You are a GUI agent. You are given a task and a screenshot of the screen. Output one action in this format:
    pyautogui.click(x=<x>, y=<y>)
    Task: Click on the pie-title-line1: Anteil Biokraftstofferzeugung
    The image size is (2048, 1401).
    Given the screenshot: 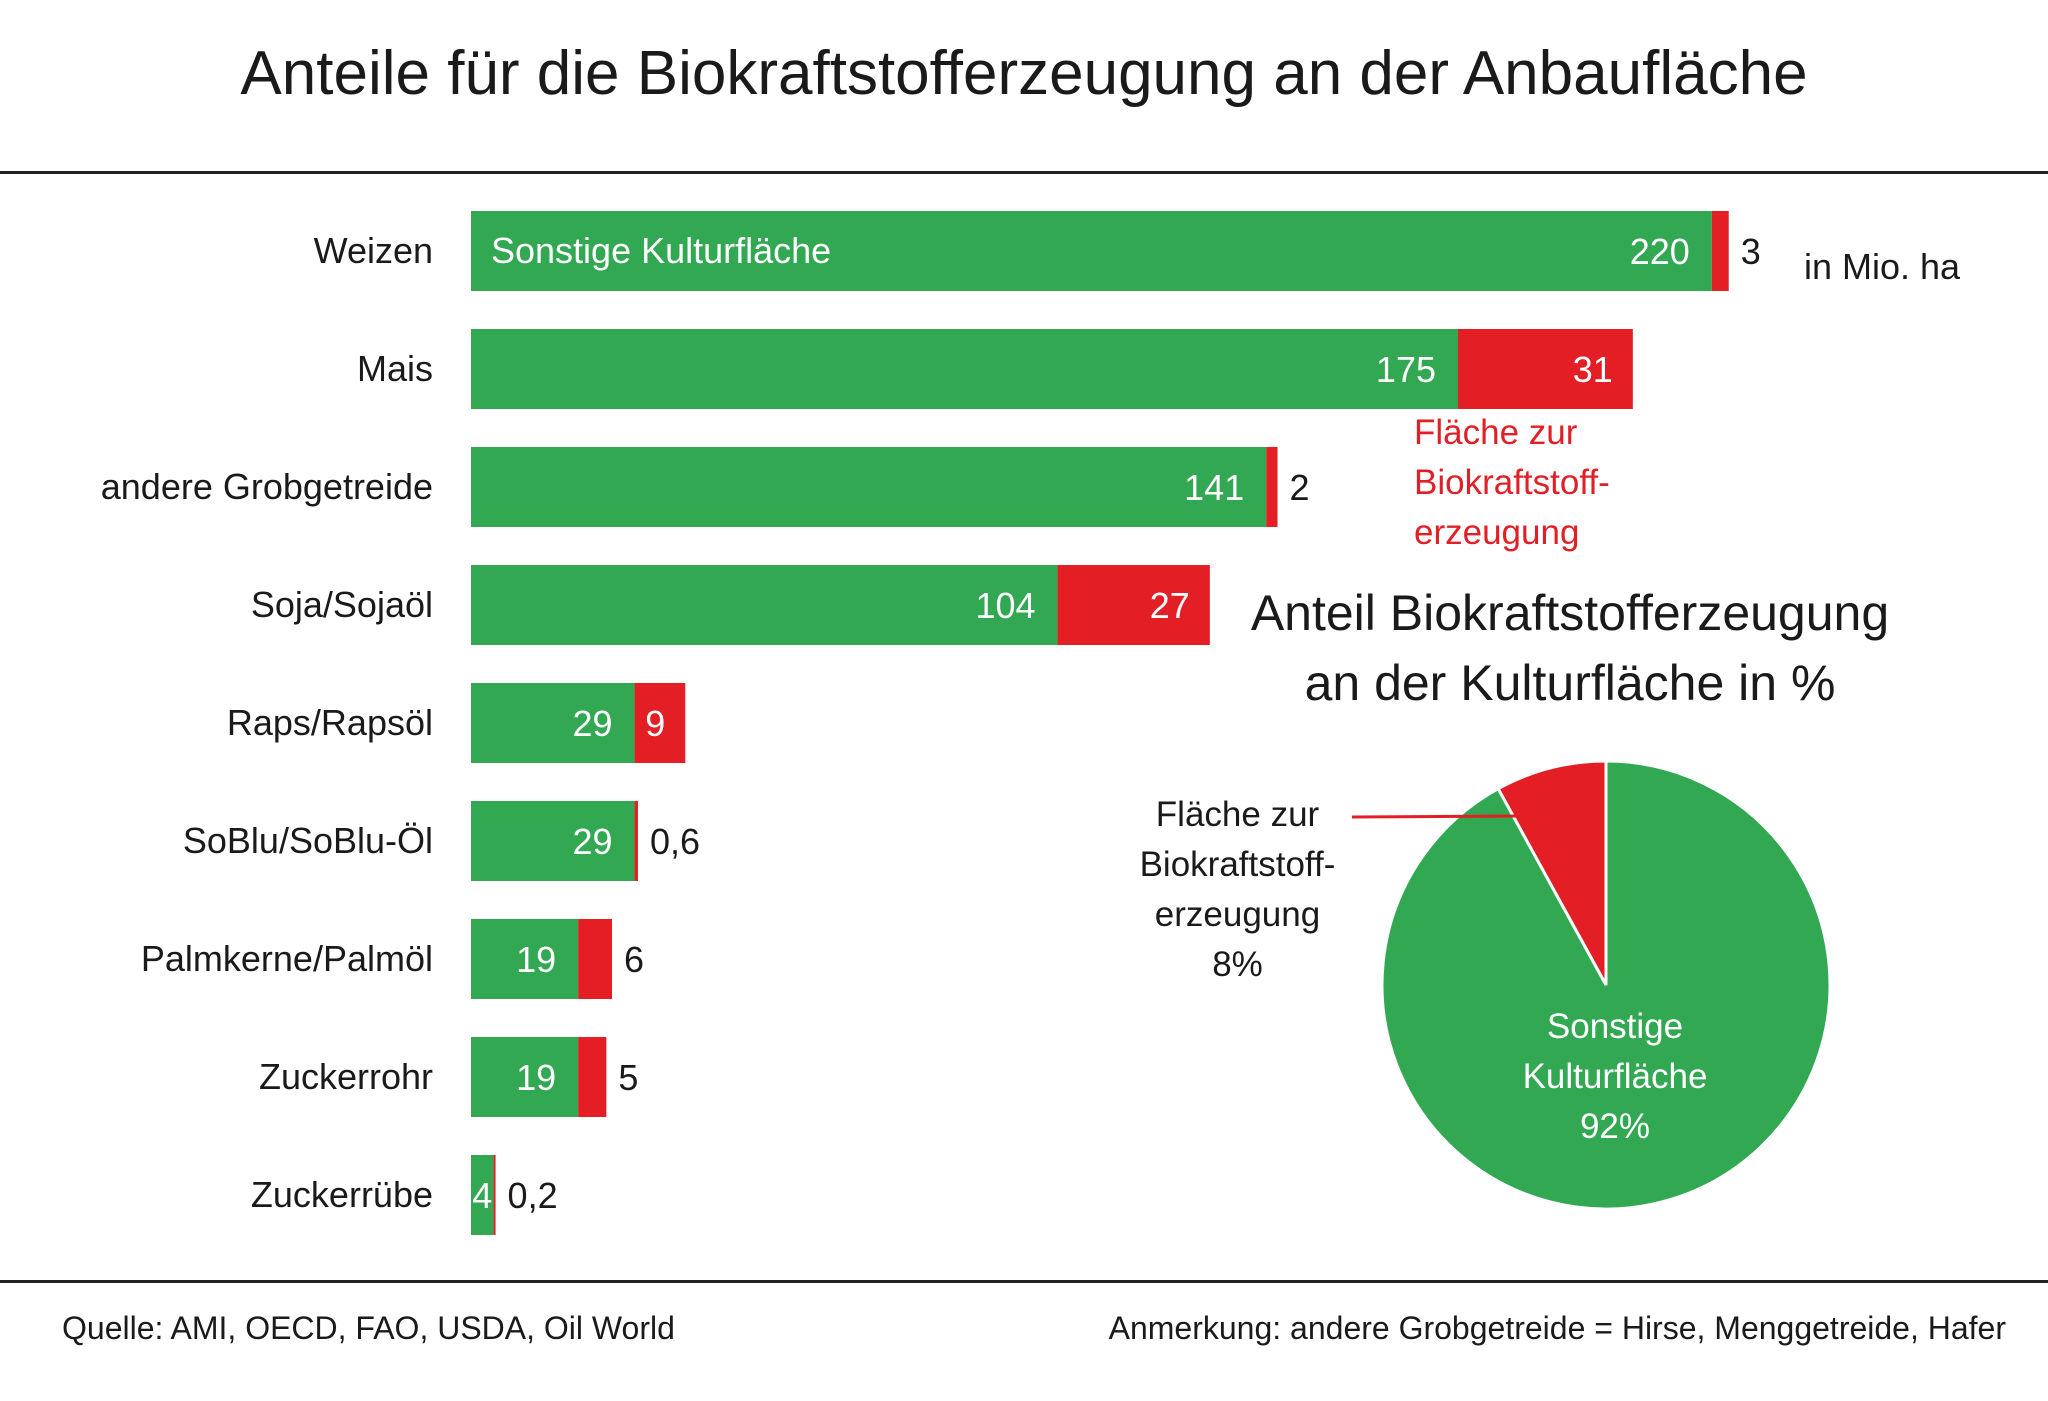 What is the action you would take?
    pyautogui.click(x=1570, y=613)
    